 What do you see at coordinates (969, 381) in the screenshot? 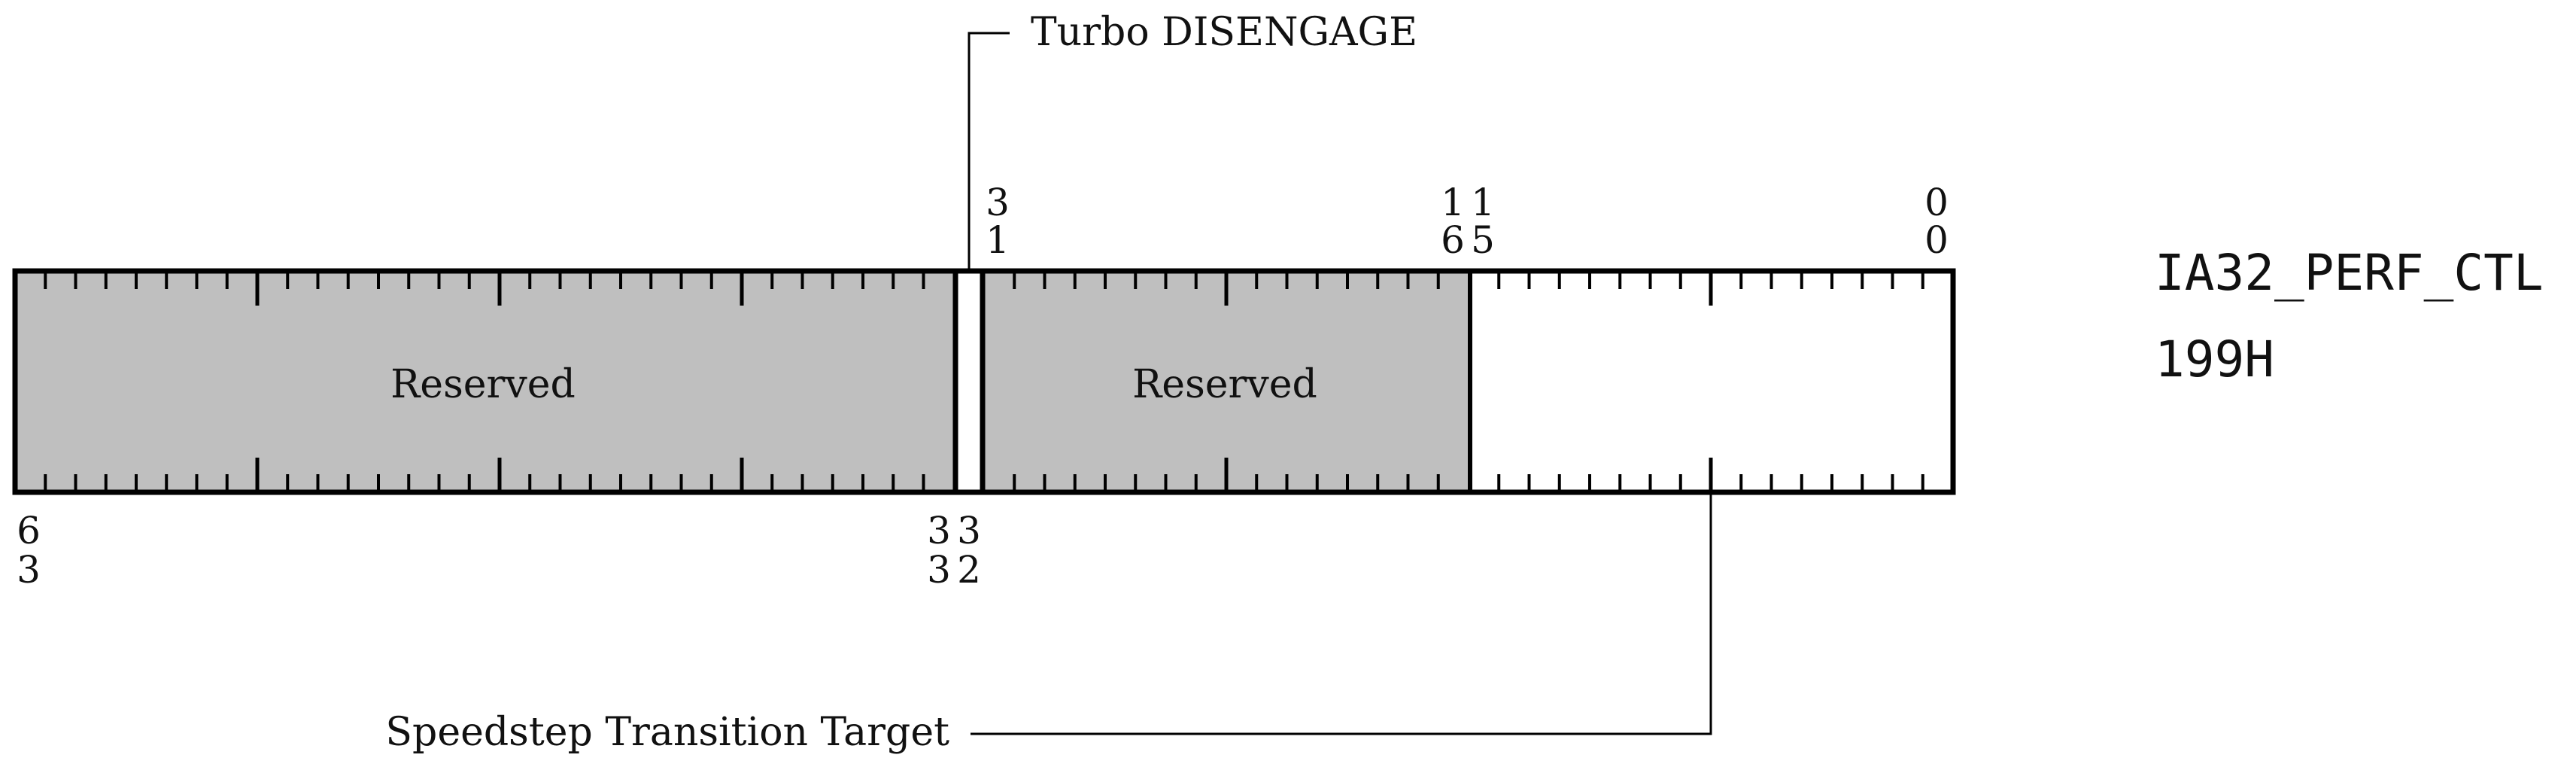
I see `turbo-bit-field` at bounding box center [969, 381].